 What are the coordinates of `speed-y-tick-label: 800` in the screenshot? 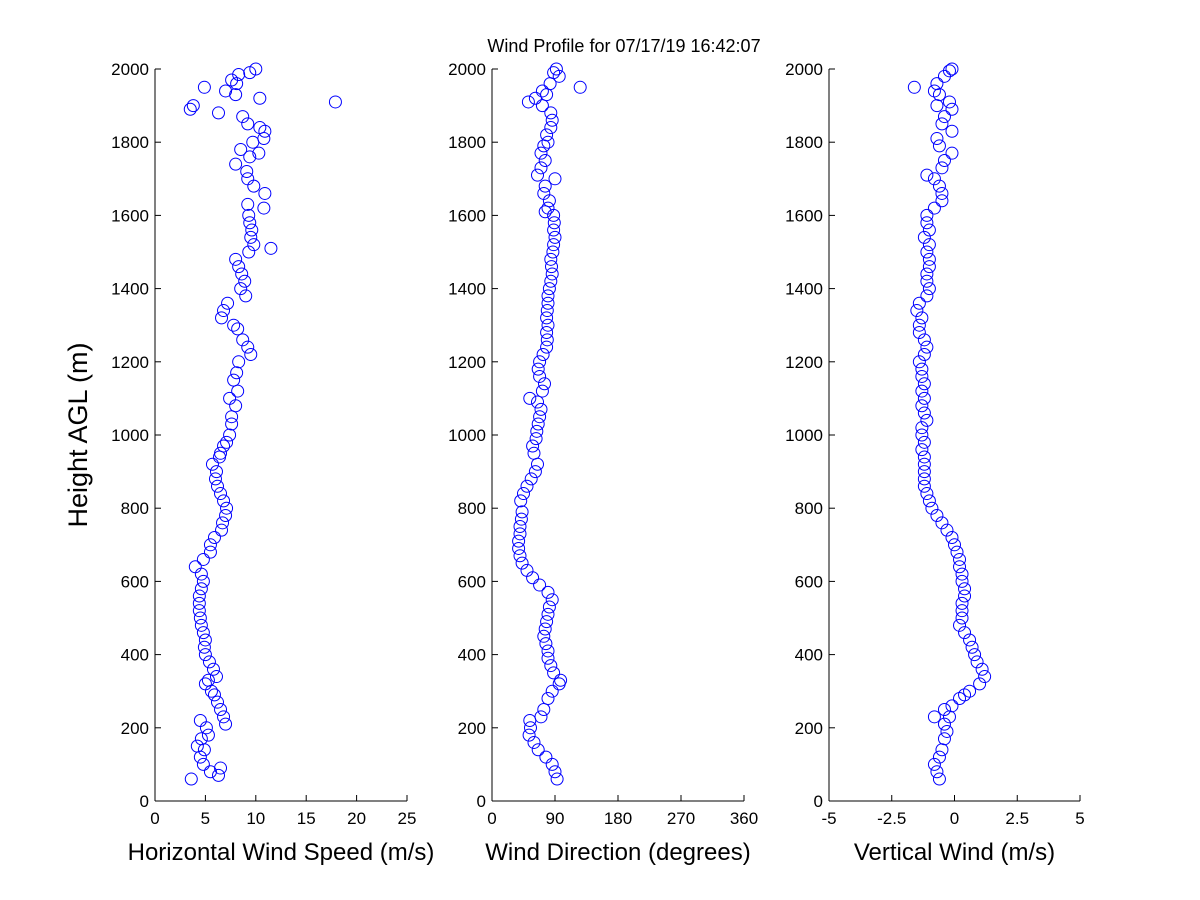 It's located at (135, 508).